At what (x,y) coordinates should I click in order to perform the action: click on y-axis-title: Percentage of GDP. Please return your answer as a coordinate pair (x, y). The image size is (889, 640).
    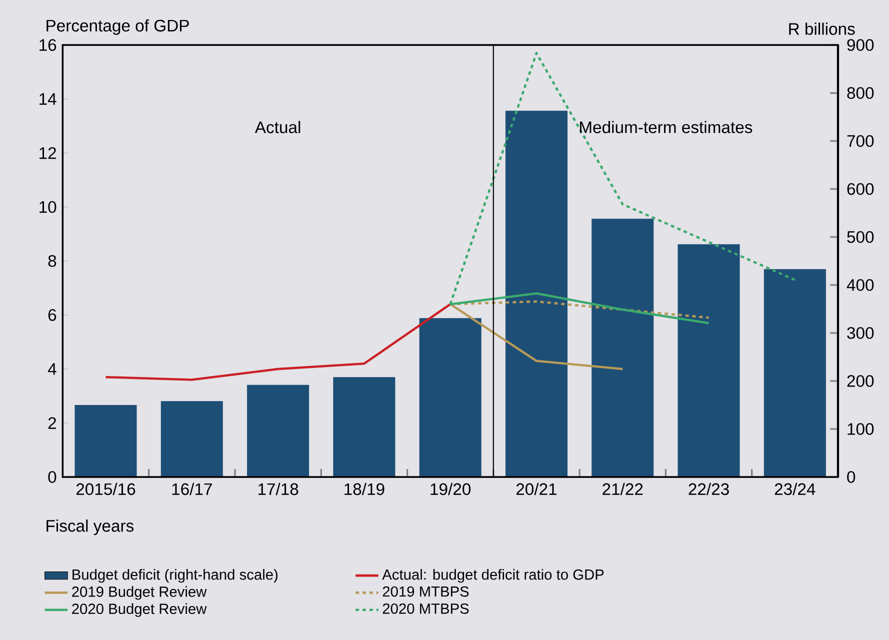
    Looking at the image, I should click on (117, 27).